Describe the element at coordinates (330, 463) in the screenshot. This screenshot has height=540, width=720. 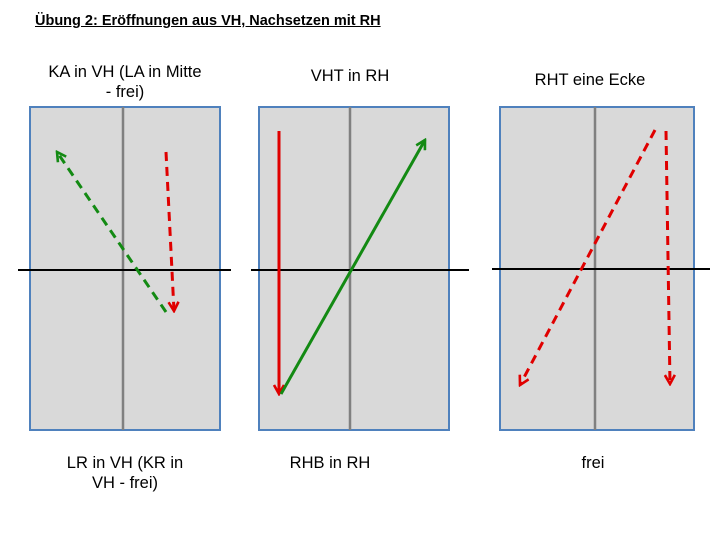
I see `diagram-2-bottom-label: RHB in RH` at that location.